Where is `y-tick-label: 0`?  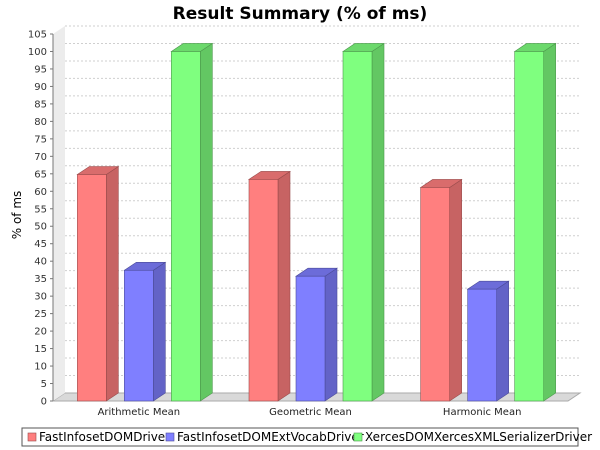 y-tick-label: 0 is located at coordinates (44, 402).